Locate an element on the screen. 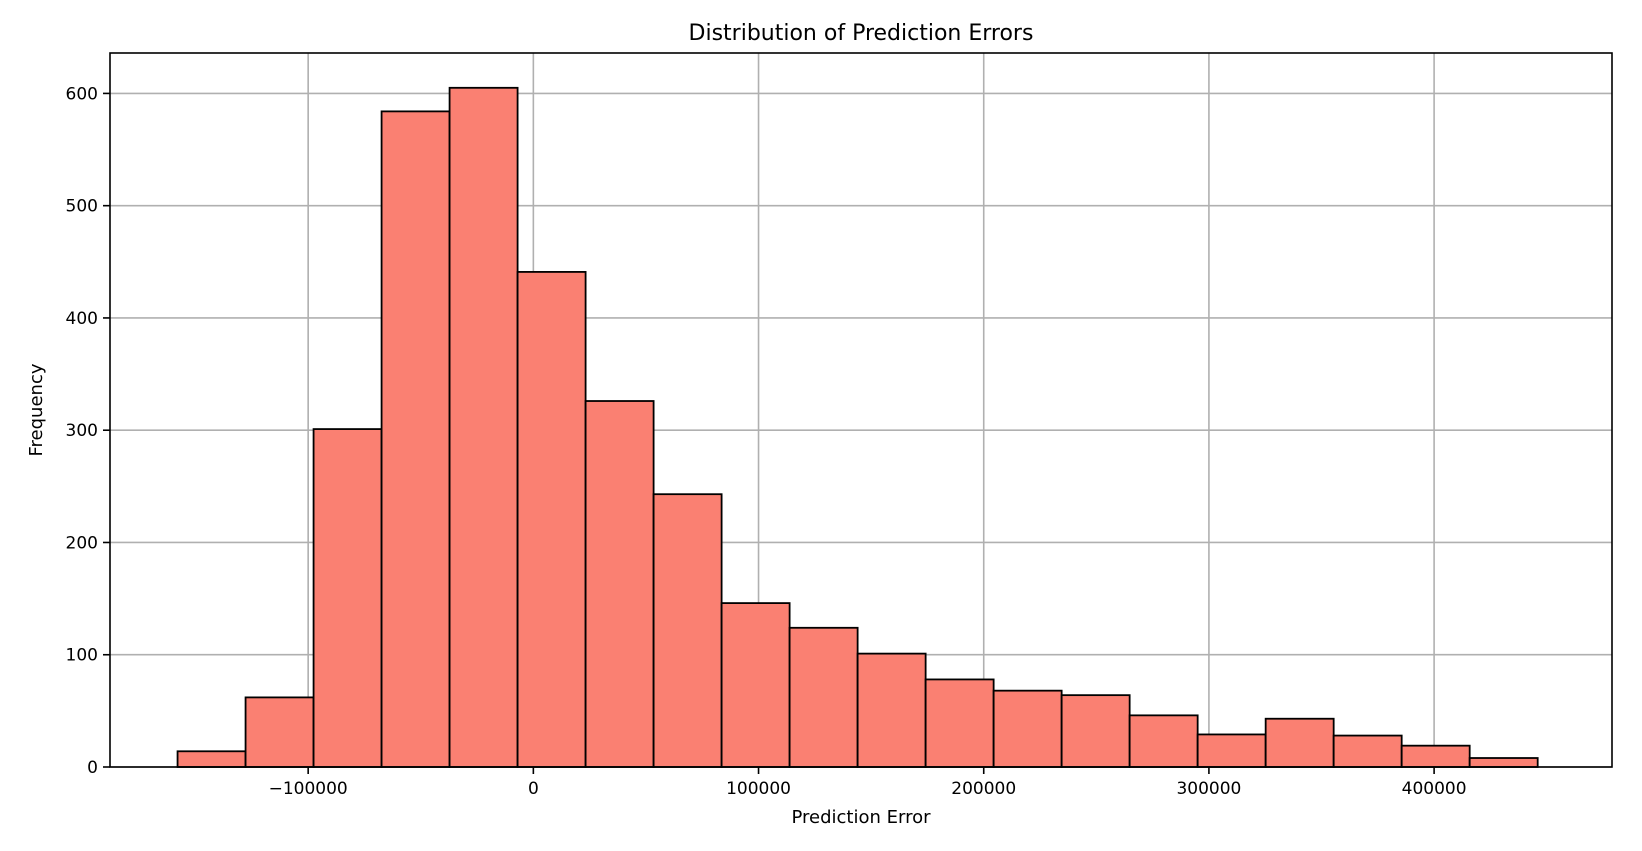 This screenshot has height=851, width=1642. x-axis-title: Prediction Error is located at coordinates (861, 817).